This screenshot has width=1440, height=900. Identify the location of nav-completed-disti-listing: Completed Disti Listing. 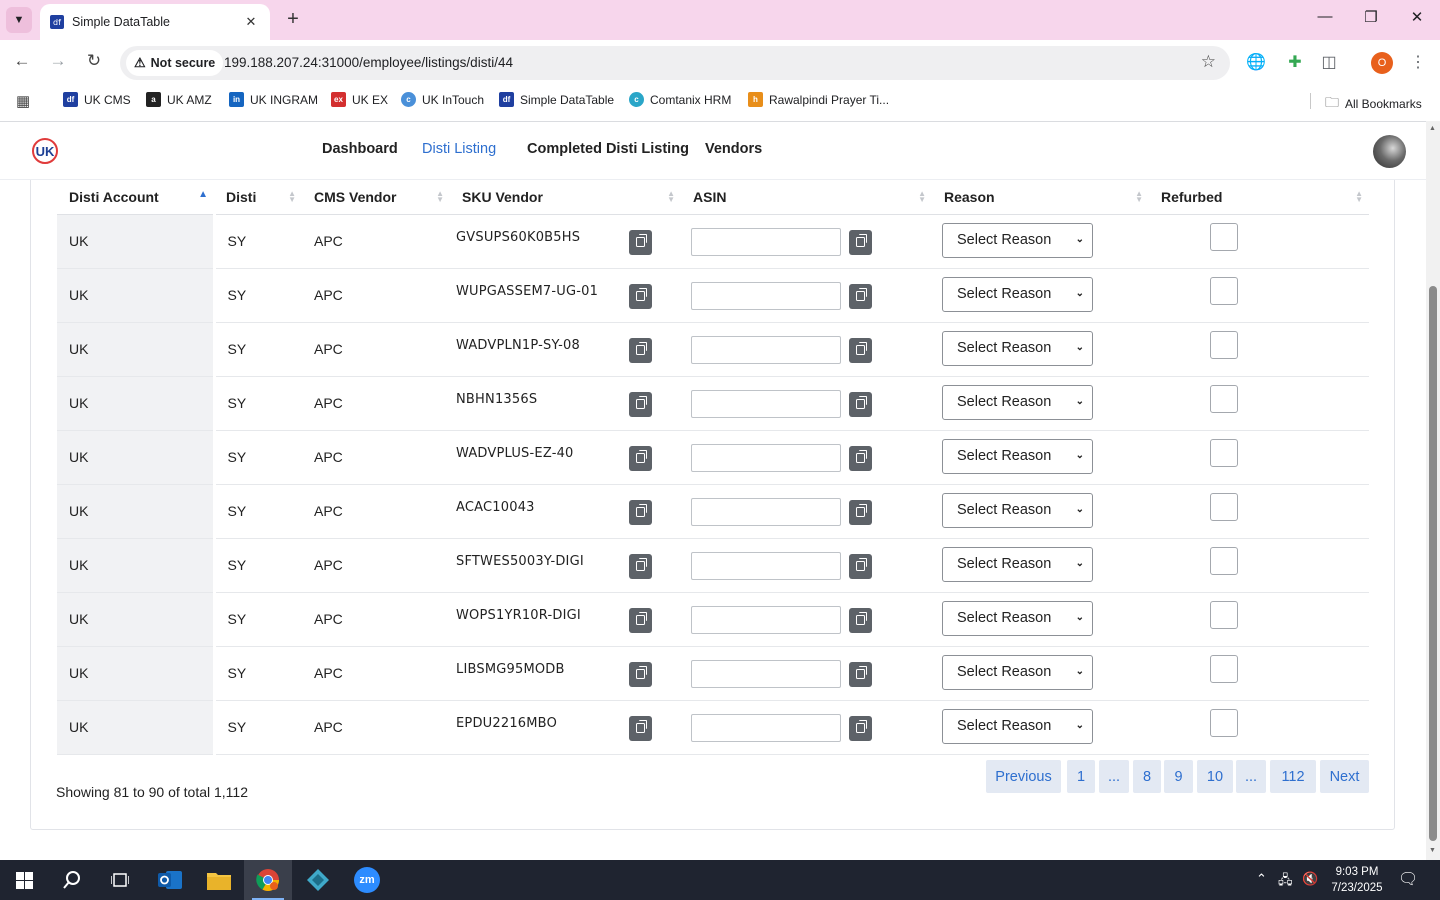
(608, 149).